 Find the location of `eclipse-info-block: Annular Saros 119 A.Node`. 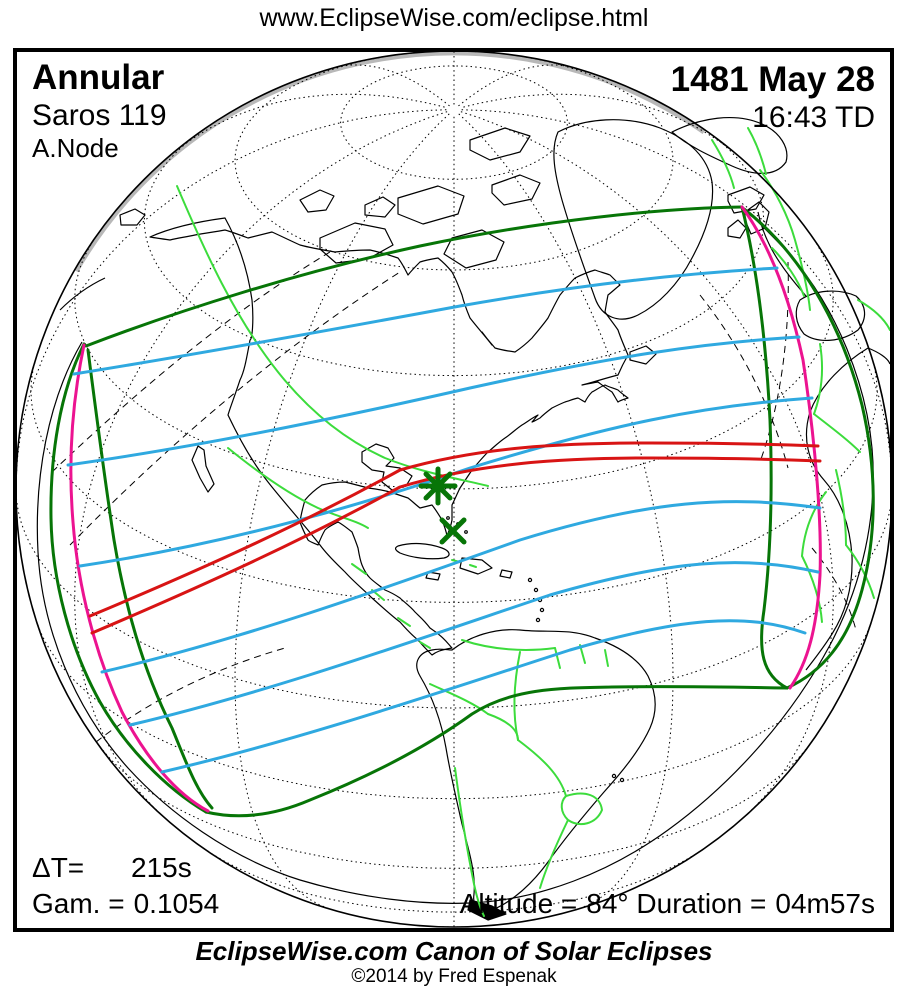

eclipse-info-block: Annular Saros 119 A.Node is located at coordinates (99, 111).